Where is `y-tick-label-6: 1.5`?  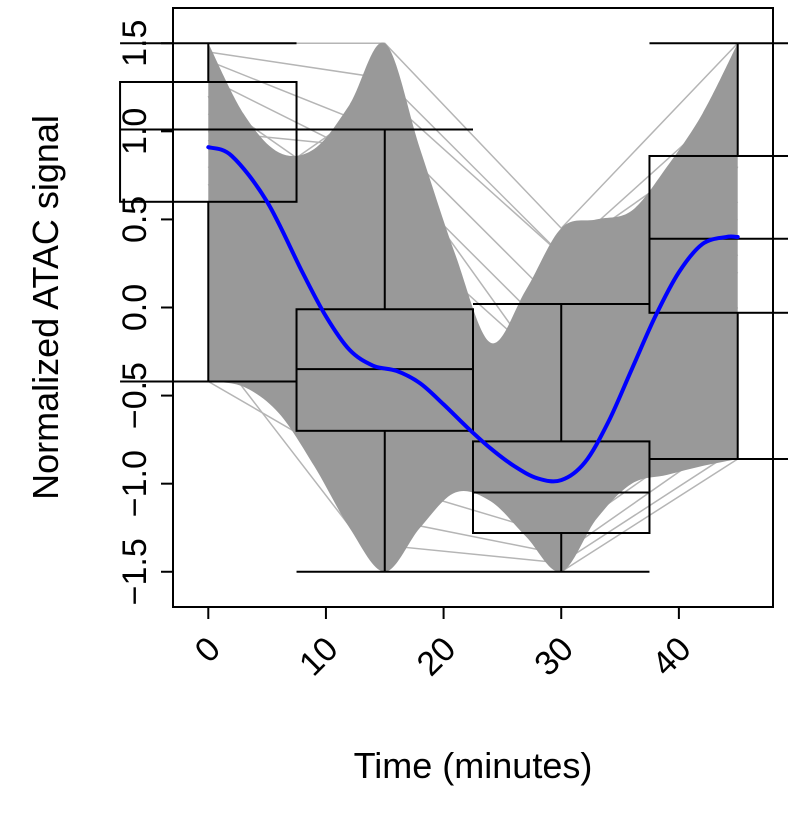
y-tick-label-6: 1.5 is located at coordinates (135, 43).